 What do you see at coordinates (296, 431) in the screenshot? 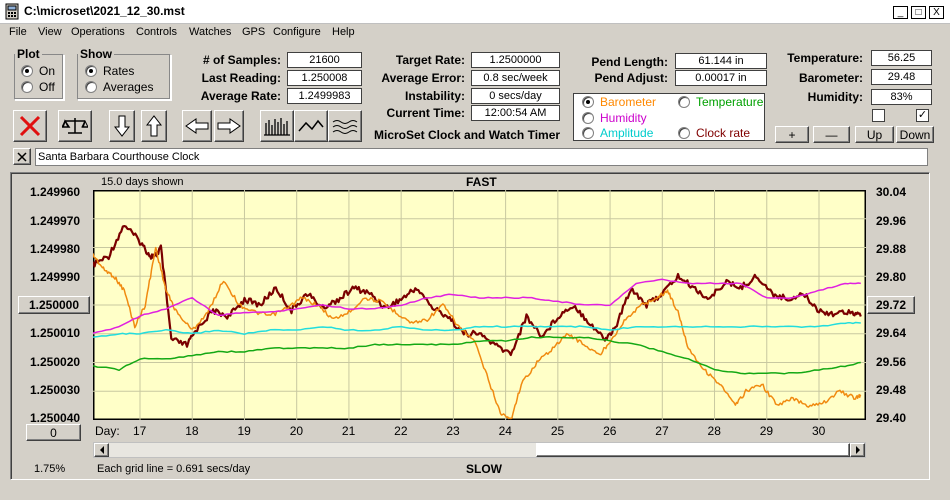
I see `day-tick-label: 20` at bounding box center [296, 431].